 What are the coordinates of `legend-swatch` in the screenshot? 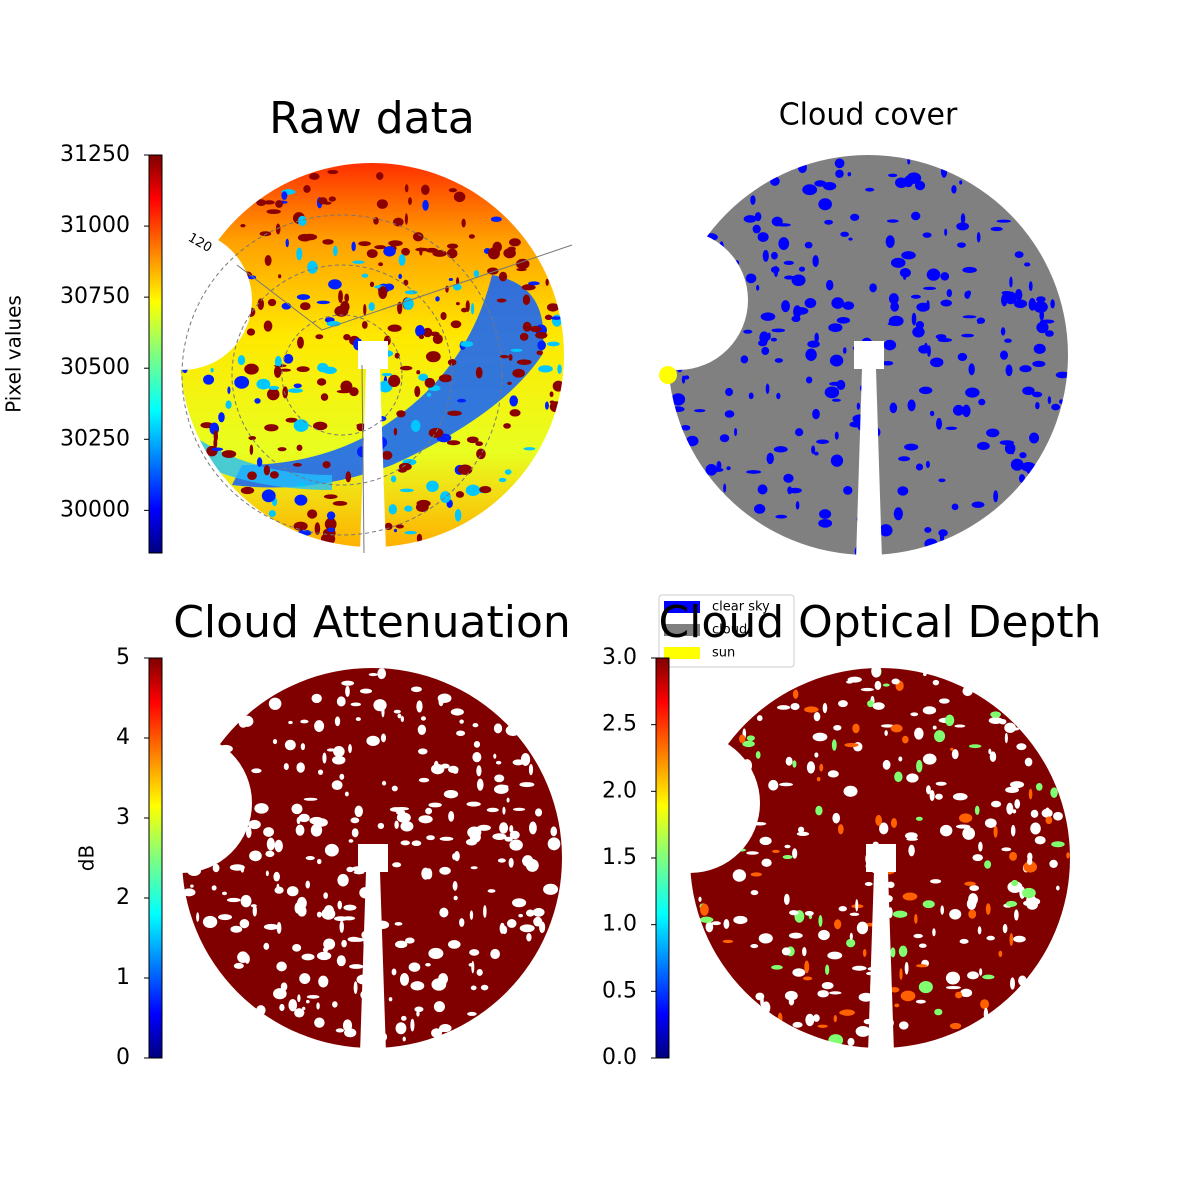 It's located at (682, 630).